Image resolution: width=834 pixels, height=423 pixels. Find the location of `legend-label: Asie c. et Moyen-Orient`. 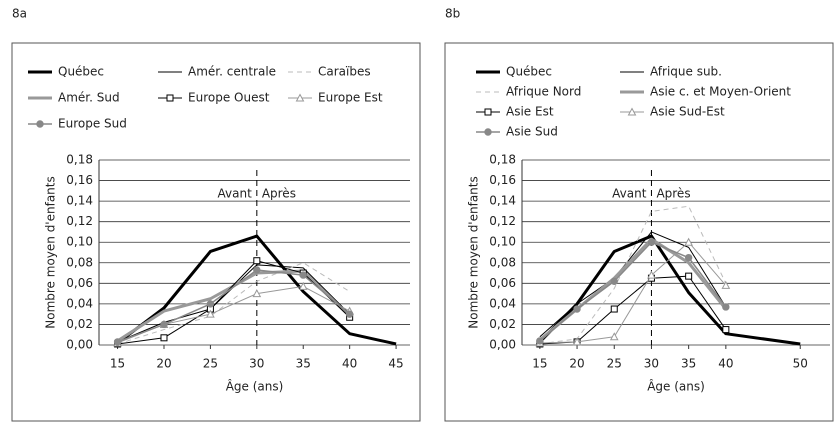

legend-label: Asie c. et Moyen-Orient is located at coordinates (720, 92).